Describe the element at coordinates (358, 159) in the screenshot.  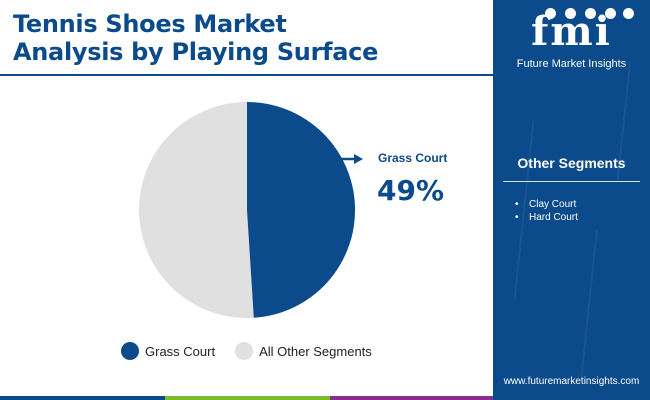
I see `callout-arrow-head` at that location.